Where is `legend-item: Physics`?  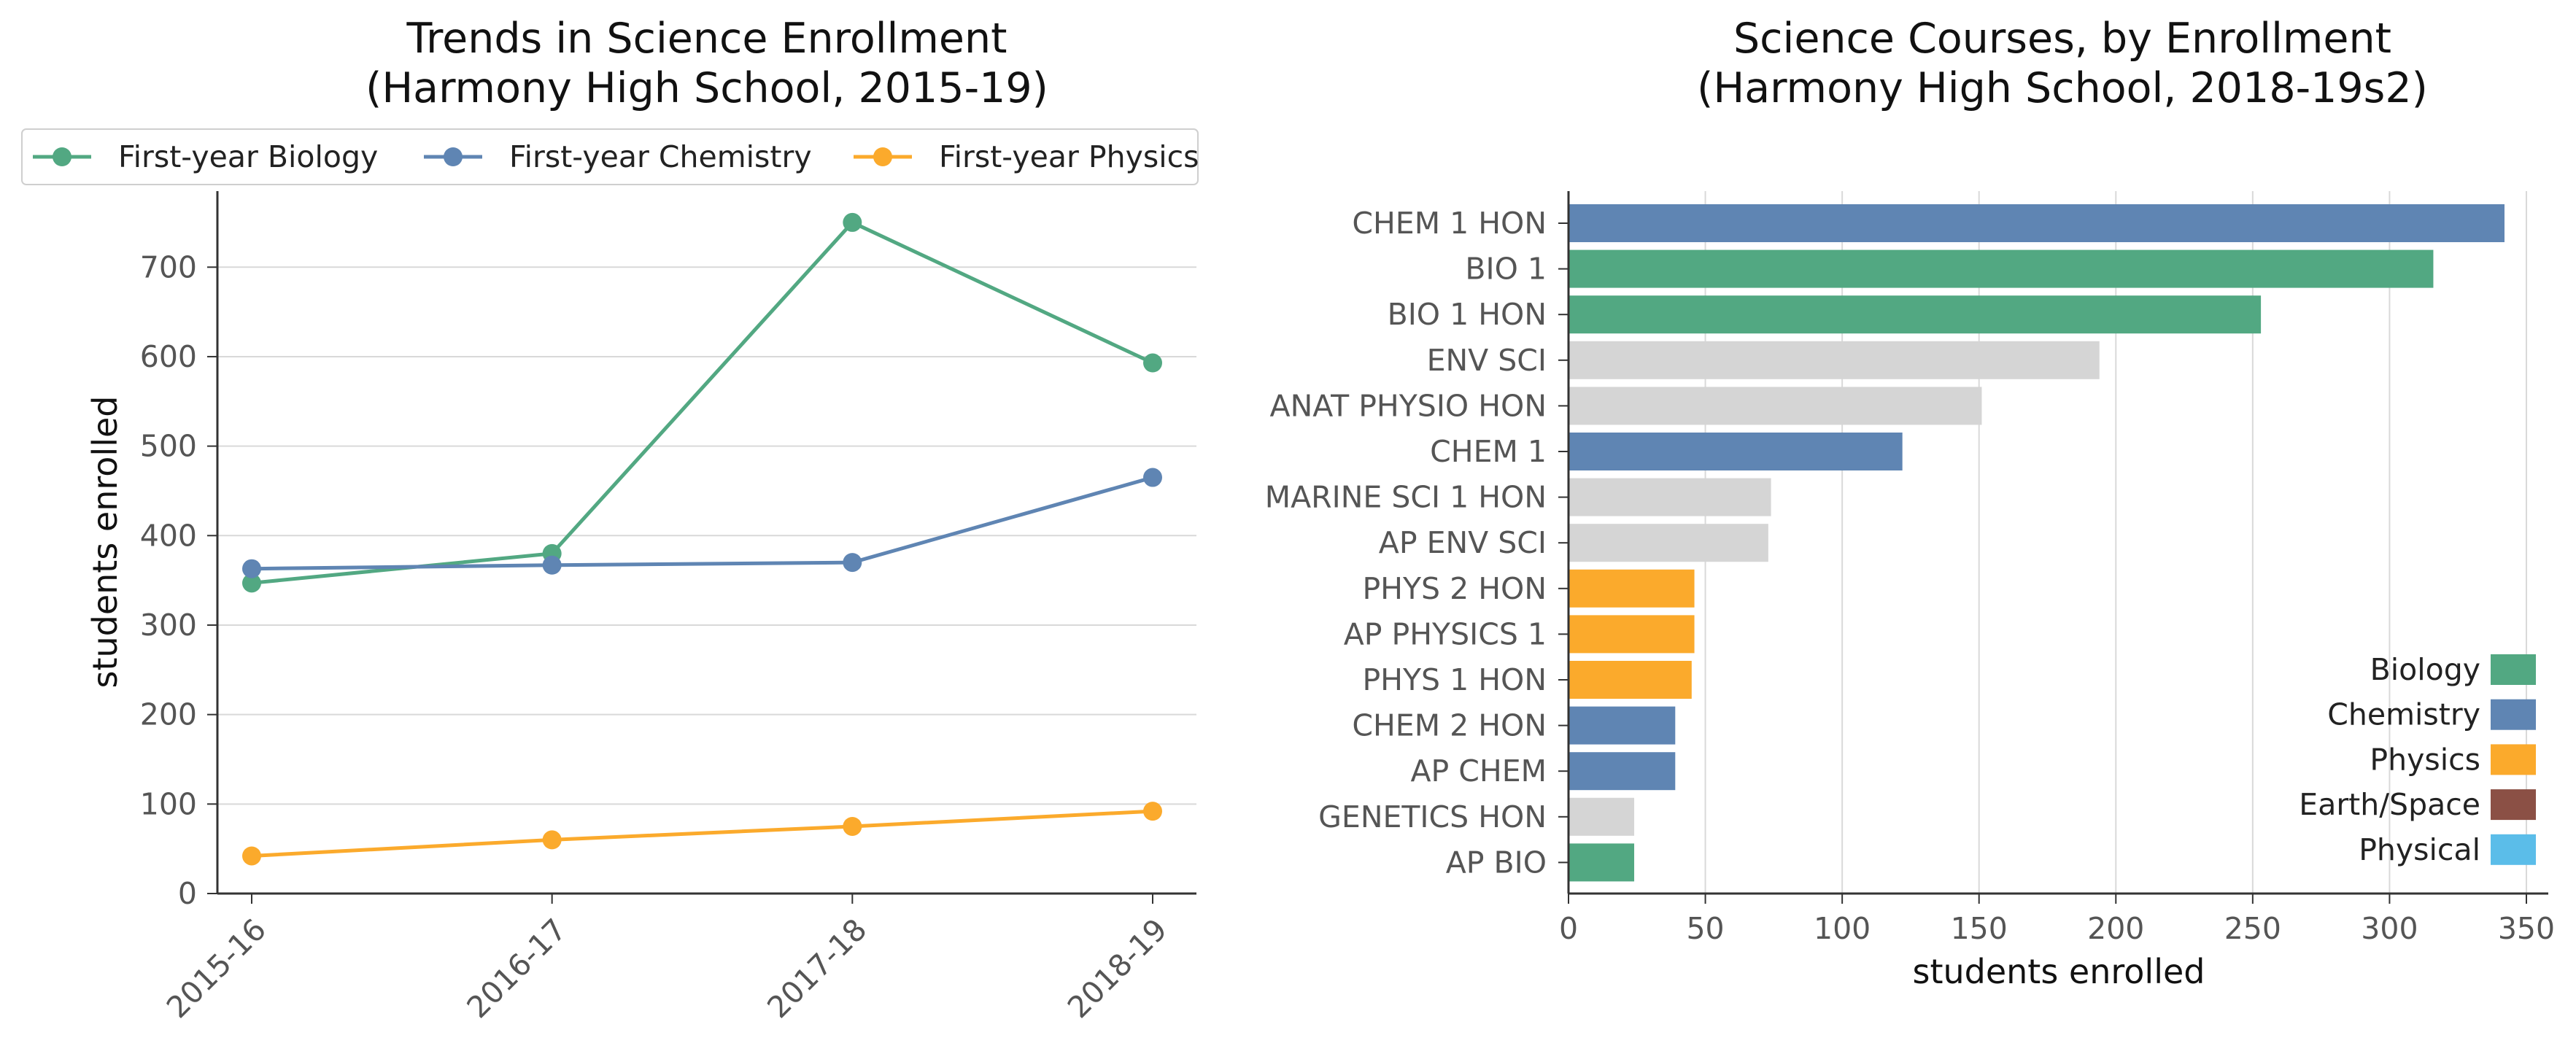
legend-item: Physics is located at coordinates (2453, 759).